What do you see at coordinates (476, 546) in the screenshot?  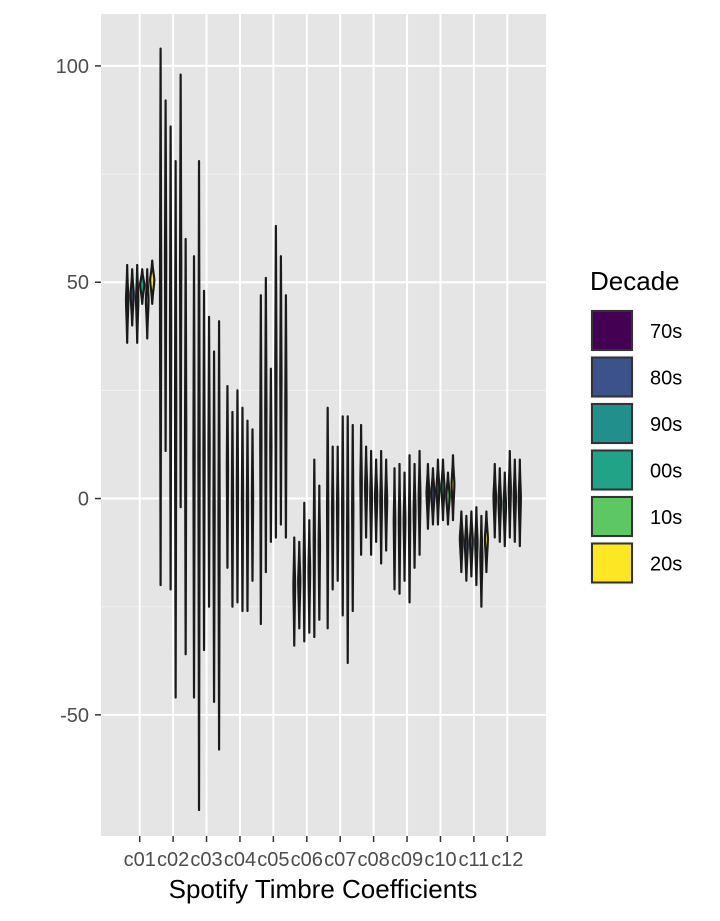 I see `violin-00s-c11` at bounding box center [476, 546].